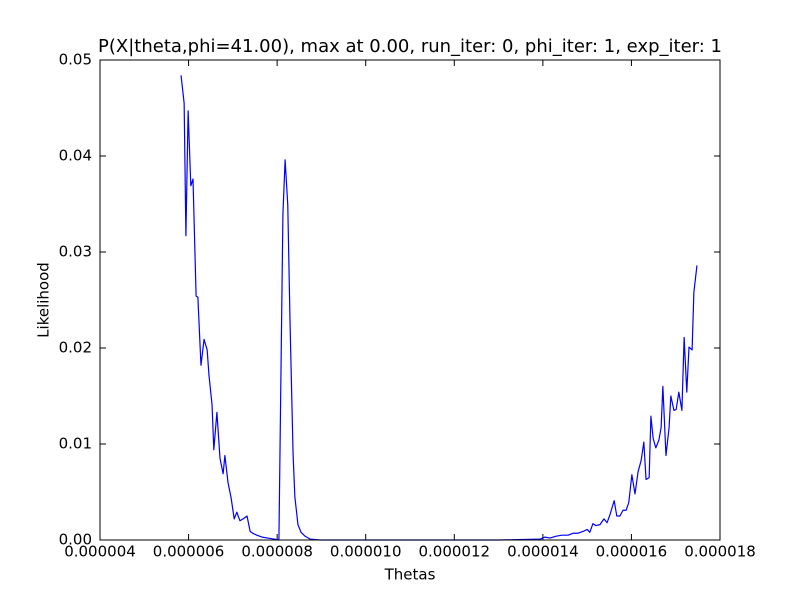 The width and height of the screenshot is (800, 600). Describe the element at coordinates (720, 552) in the screenshot. I see `x-tick-label: 0.000018` at that location.